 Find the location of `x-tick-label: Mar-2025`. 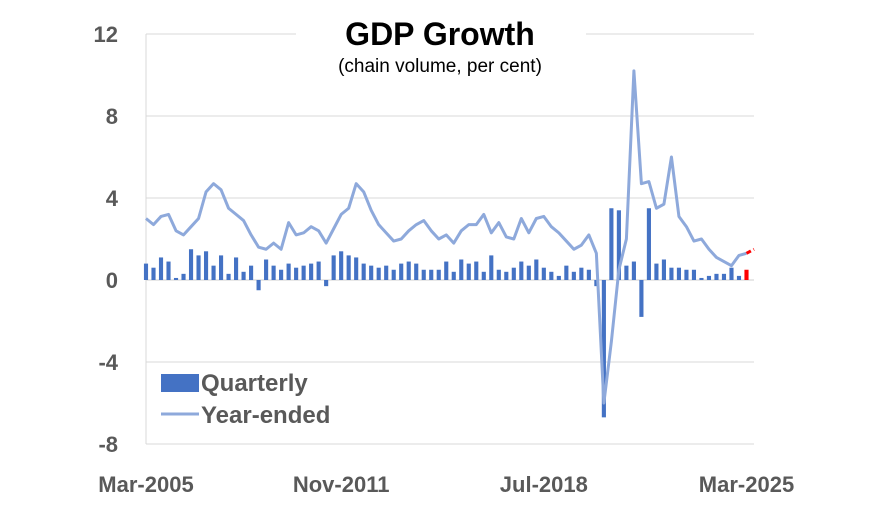

x-tick-label: Mar-2025 is located at coordinates (746, 484).